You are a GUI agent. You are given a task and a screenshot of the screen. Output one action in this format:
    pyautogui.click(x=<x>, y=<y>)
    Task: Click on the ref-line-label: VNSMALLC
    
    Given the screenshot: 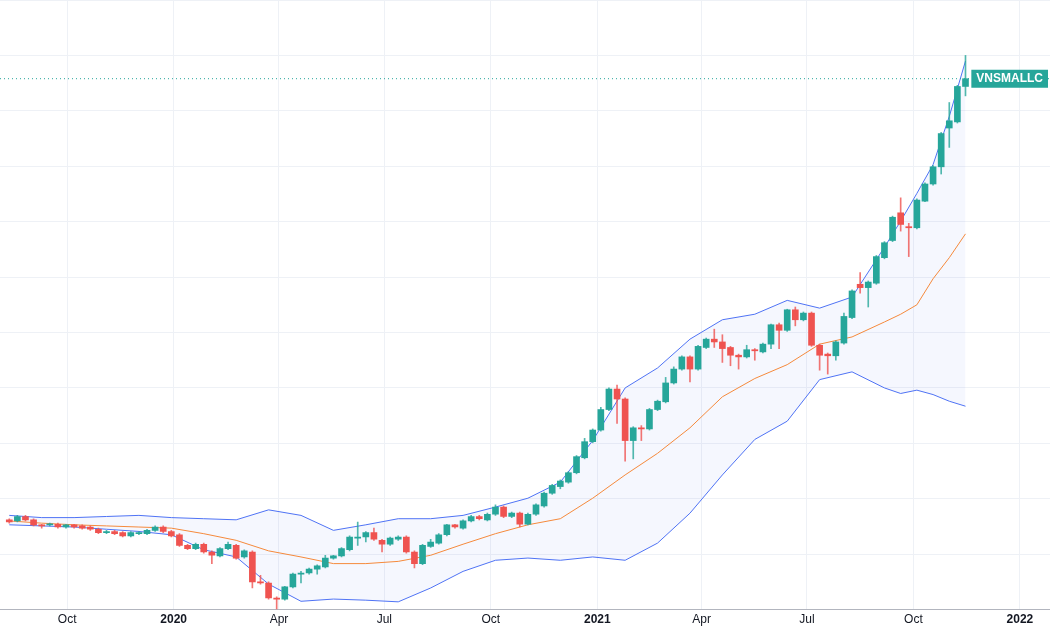 What is the action you would take?
    pyautogui.click(x=1010, y=78)
    